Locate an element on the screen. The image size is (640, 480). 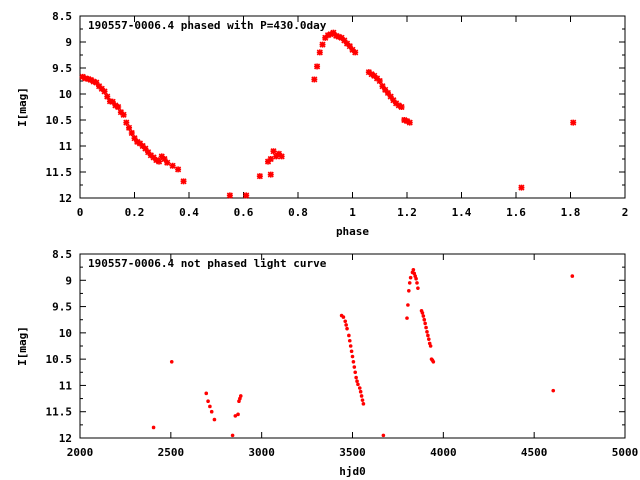
x-tick-label: 3000 is located at coordinates (261, 452).